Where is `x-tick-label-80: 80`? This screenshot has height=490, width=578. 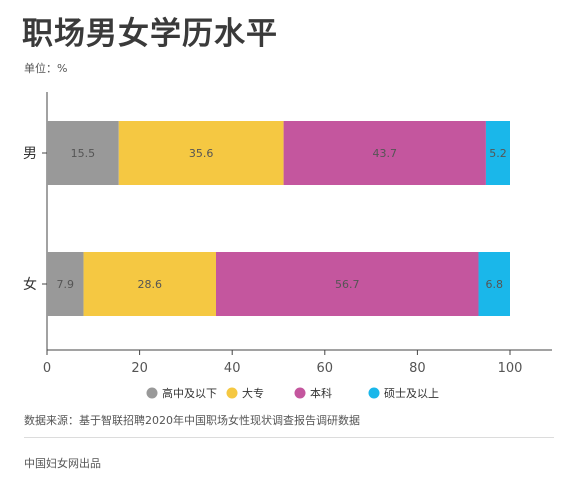
x-tick-label-80: 80 is located at coordinates (417, 368).